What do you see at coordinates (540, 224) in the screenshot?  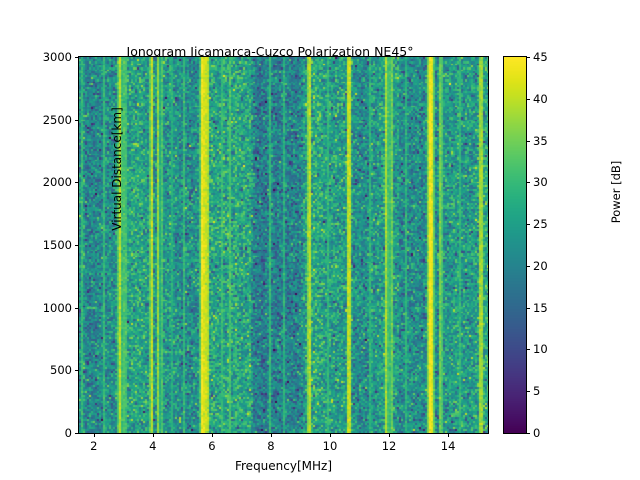 I see `colorbar-tick-label: 25` at bounding box center [540, 224].